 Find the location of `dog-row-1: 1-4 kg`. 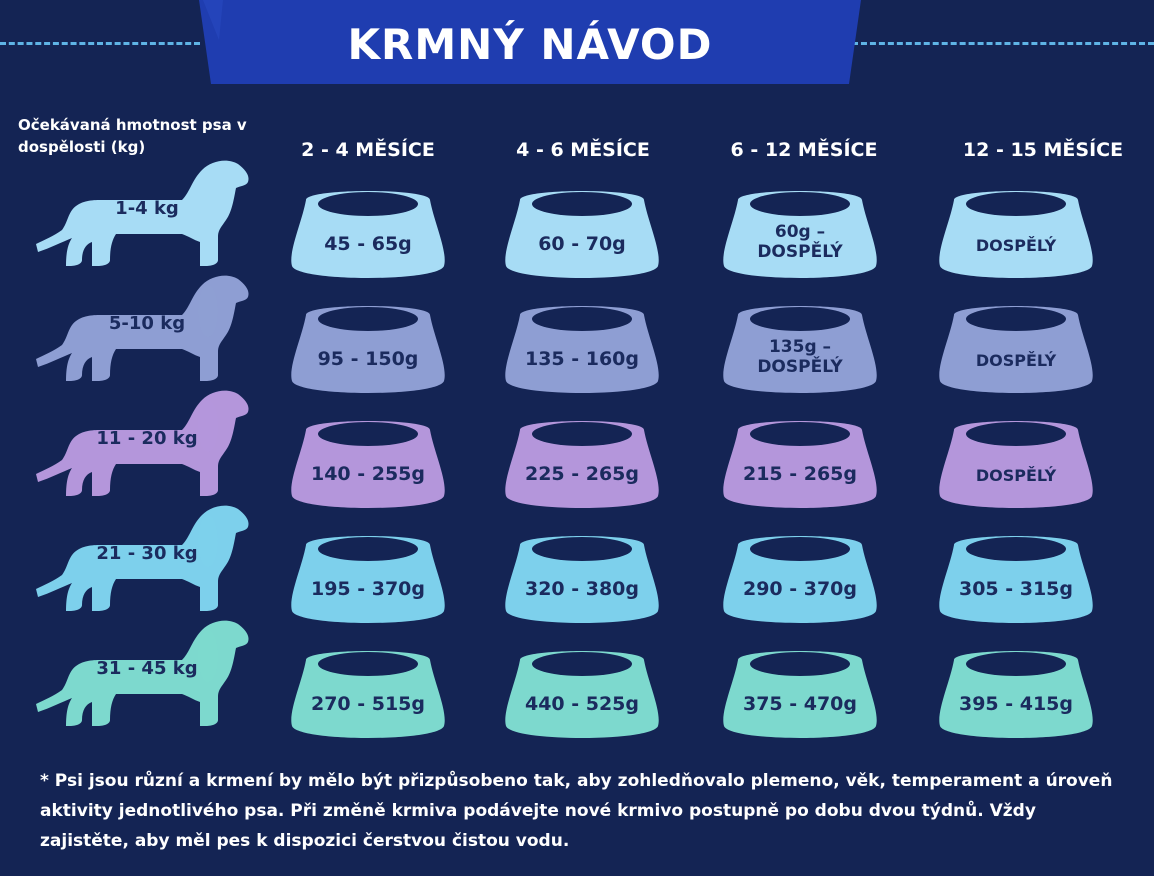

dog-row-1: 1-4 kg is located at coordinates (142, 211).